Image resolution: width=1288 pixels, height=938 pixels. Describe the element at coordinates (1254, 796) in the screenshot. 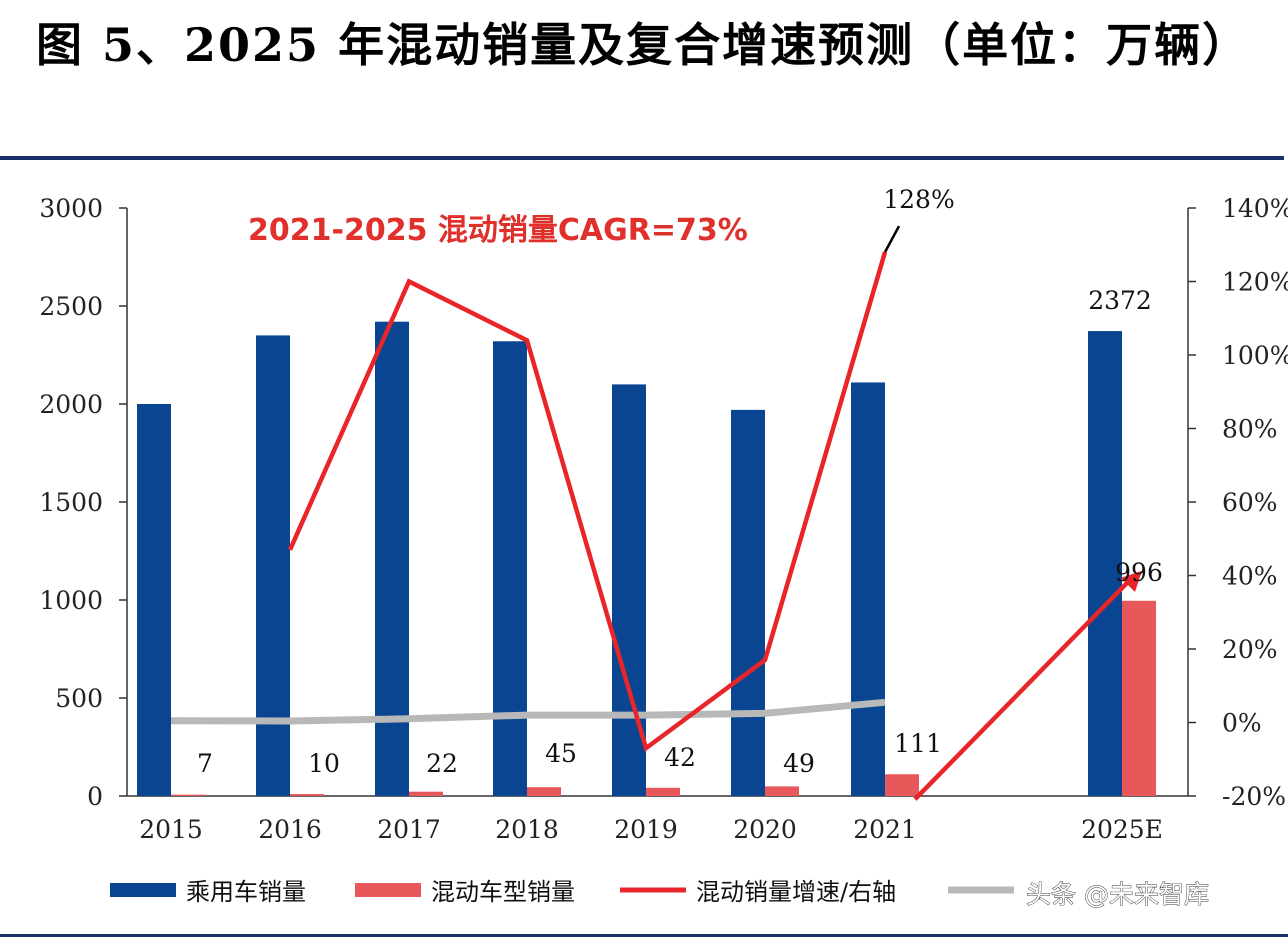

I see `right-tick-label: -20%` at that location.